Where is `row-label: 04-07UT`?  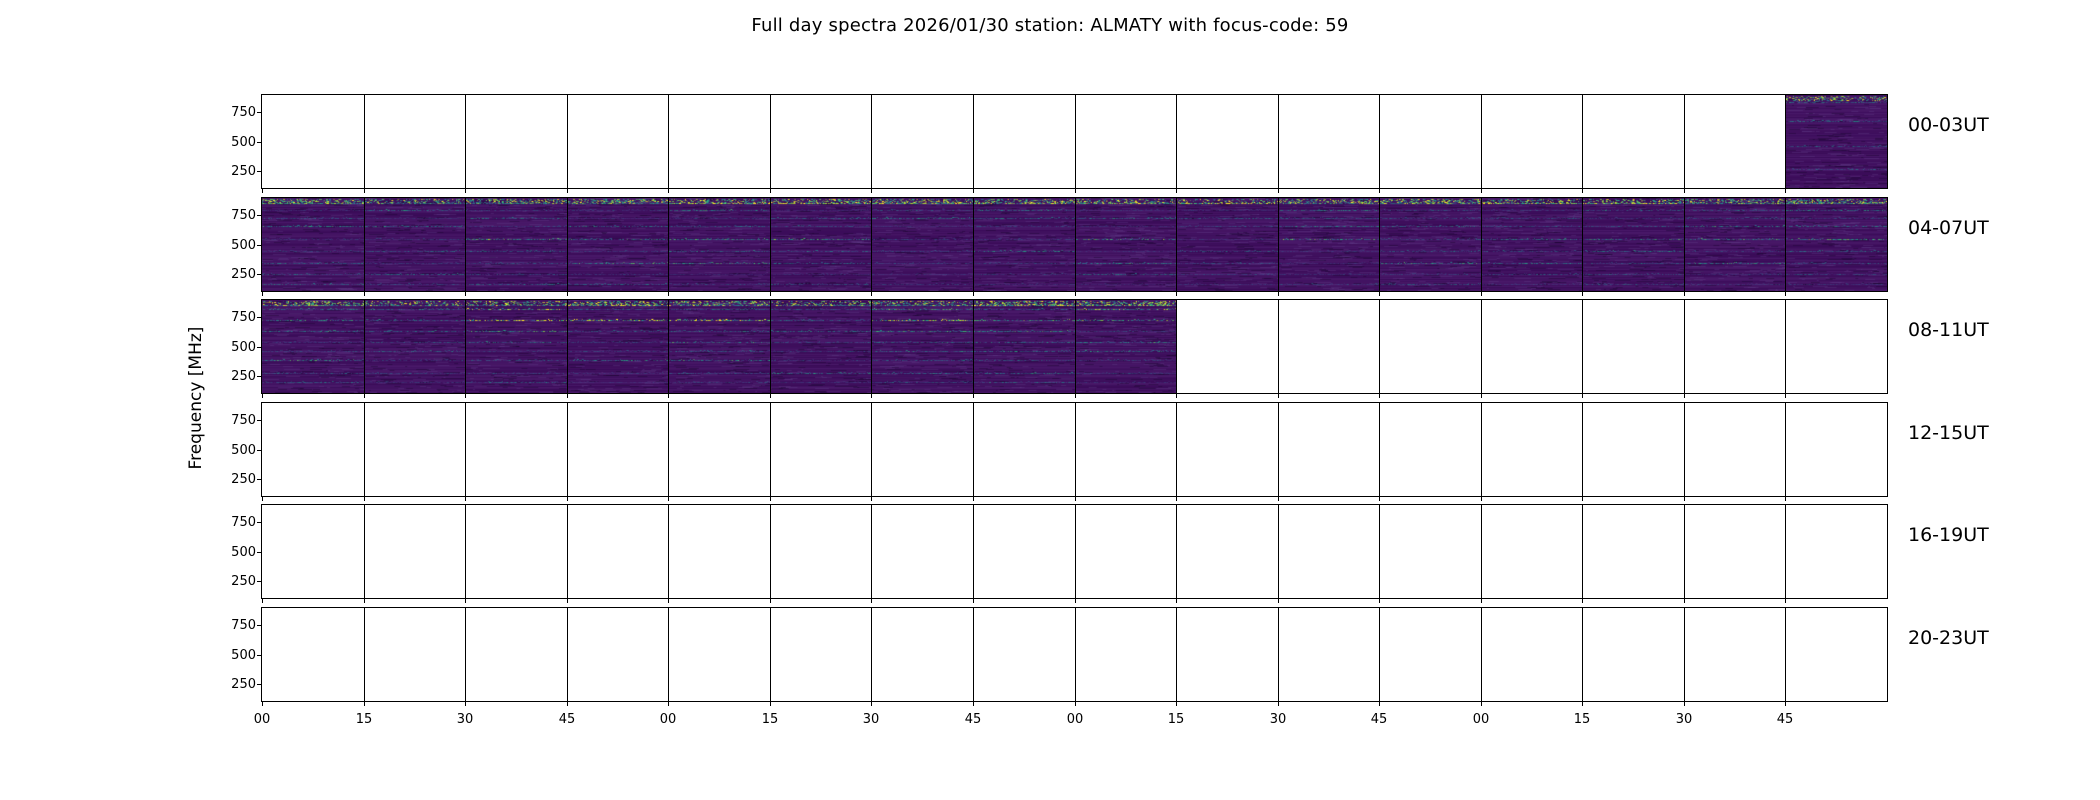
row-label: 04-07UT is located at coordinates (1948, 228).